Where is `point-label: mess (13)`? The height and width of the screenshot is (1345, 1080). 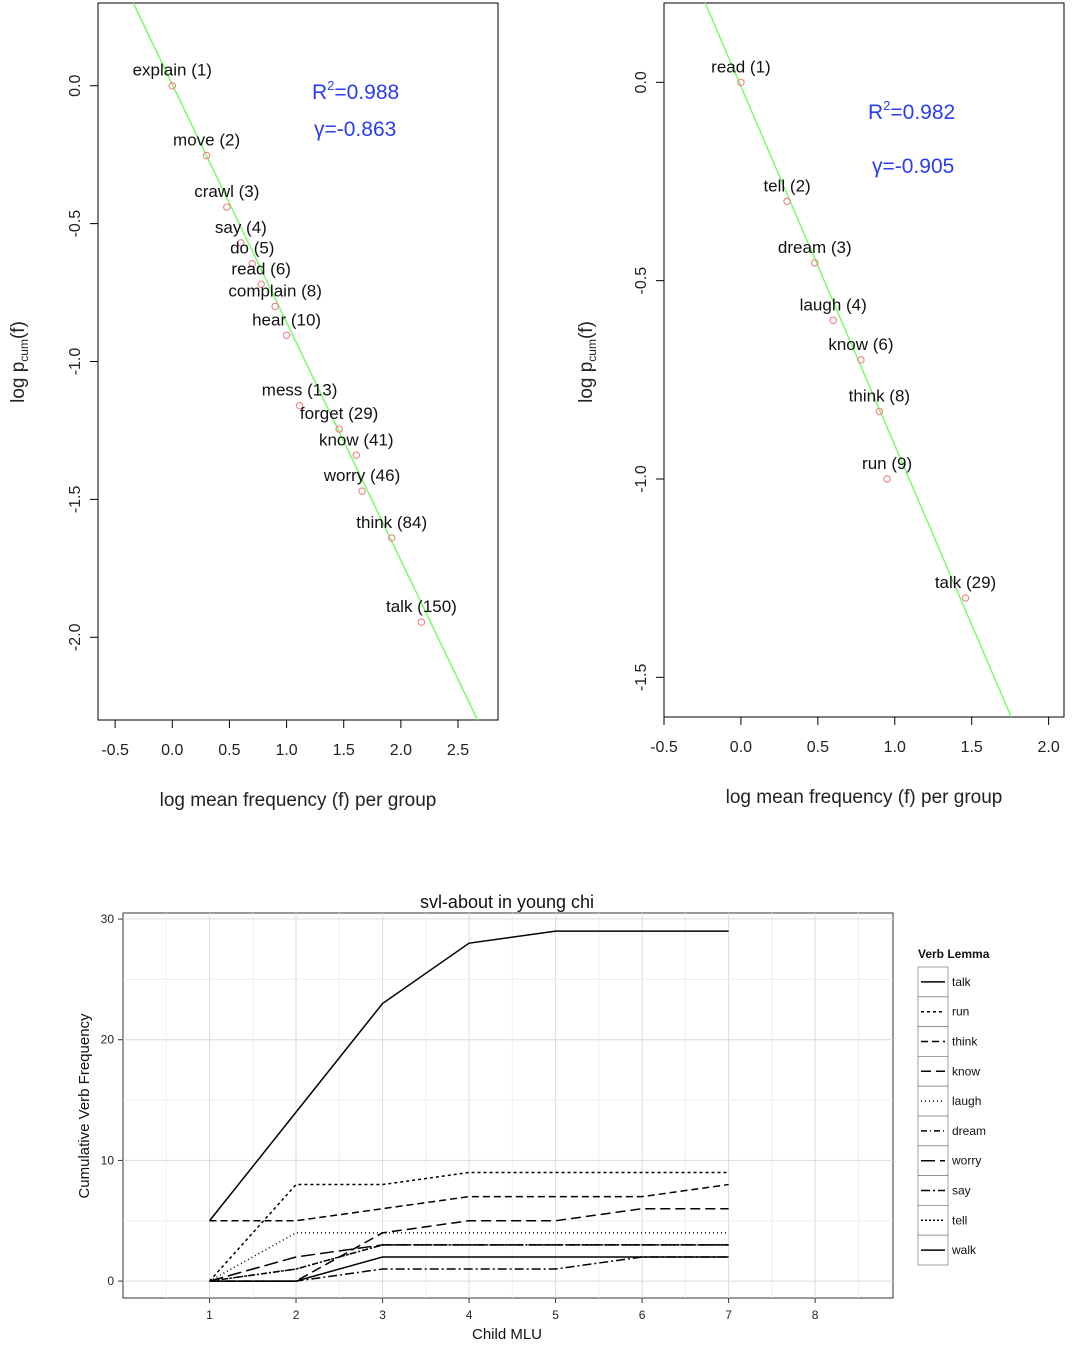
point-label: mess (13) is located at coordinates (300, 390).